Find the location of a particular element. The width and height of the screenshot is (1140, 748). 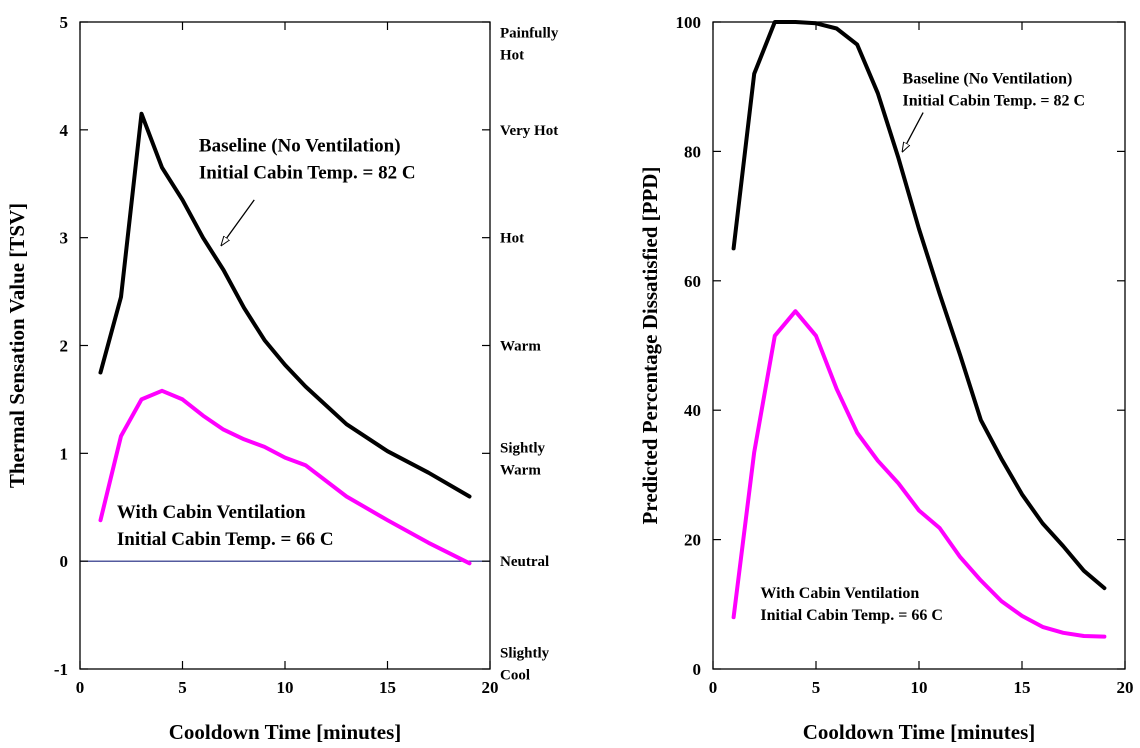

y-tick-label: -1 is located at coordinates (61, 669).